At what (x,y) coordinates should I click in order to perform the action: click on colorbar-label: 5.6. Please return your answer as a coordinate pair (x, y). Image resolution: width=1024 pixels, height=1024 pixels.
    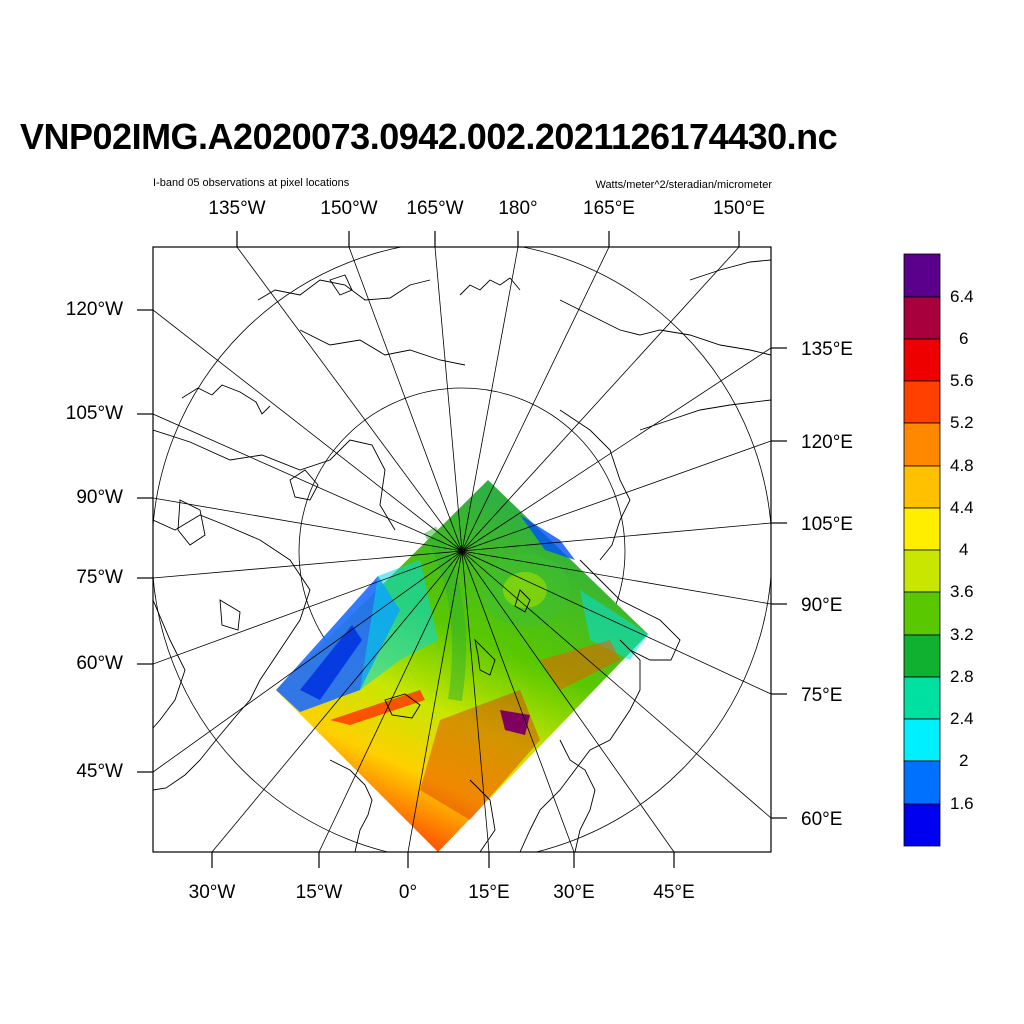
    Looking at the image, I should click on (962, 380).